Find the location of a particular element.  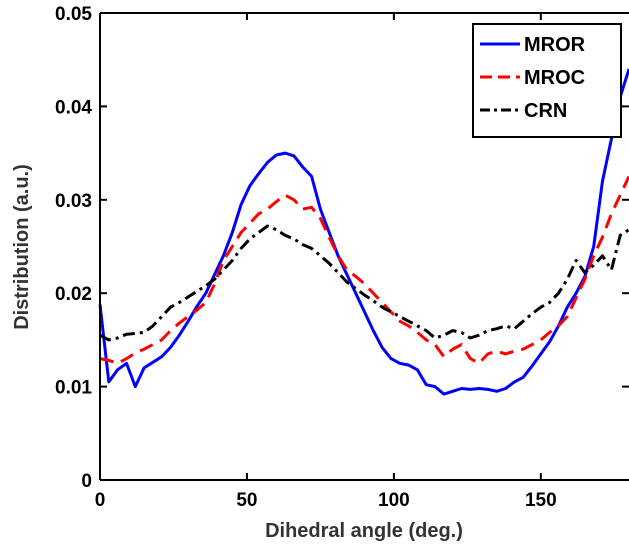

x-axis-title: Dihedral angle (deg.) is located at coordinates (364, 531).